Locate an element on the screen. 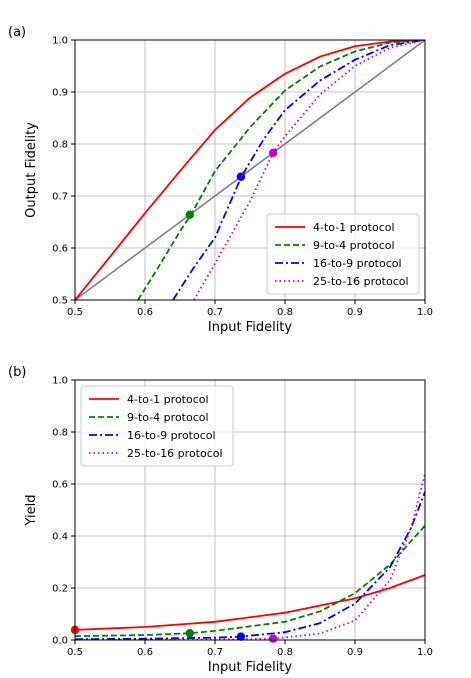  y-tick-label: 0.7 is located at coordinates (60, 197).